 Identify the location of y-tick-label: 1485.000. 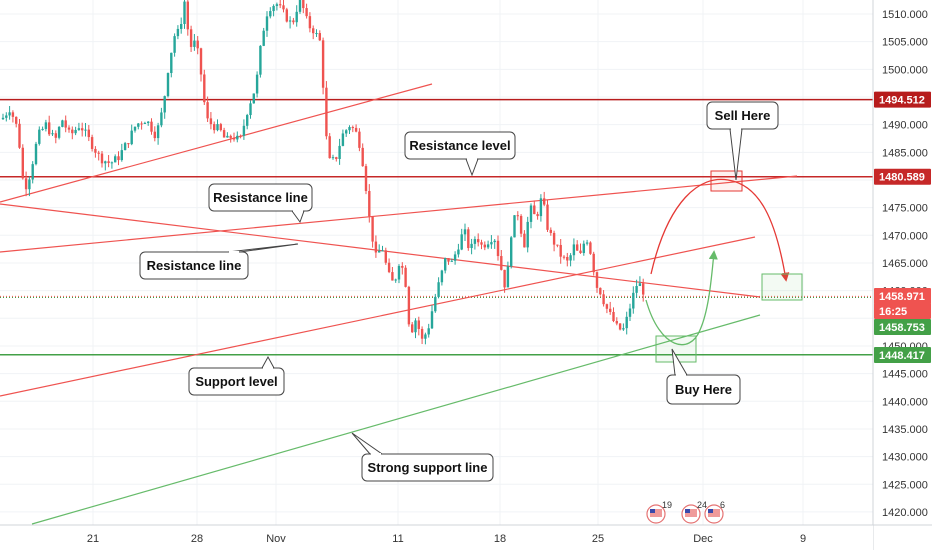
(905, 153).